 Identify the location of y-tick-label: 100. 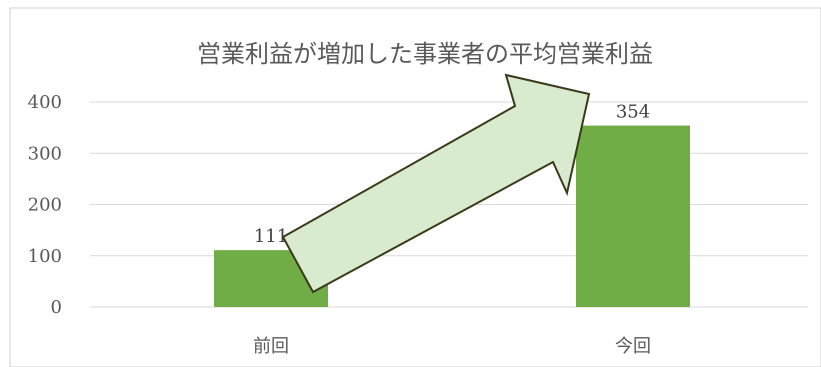
(45, 256).